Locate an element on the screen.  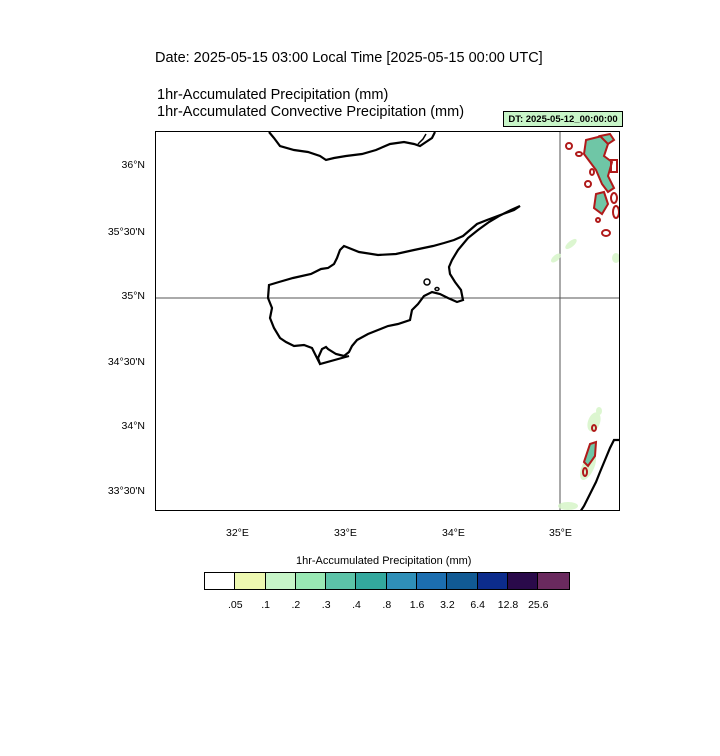
lon-label-32e: 32°E is located at coordinates (237, 533).